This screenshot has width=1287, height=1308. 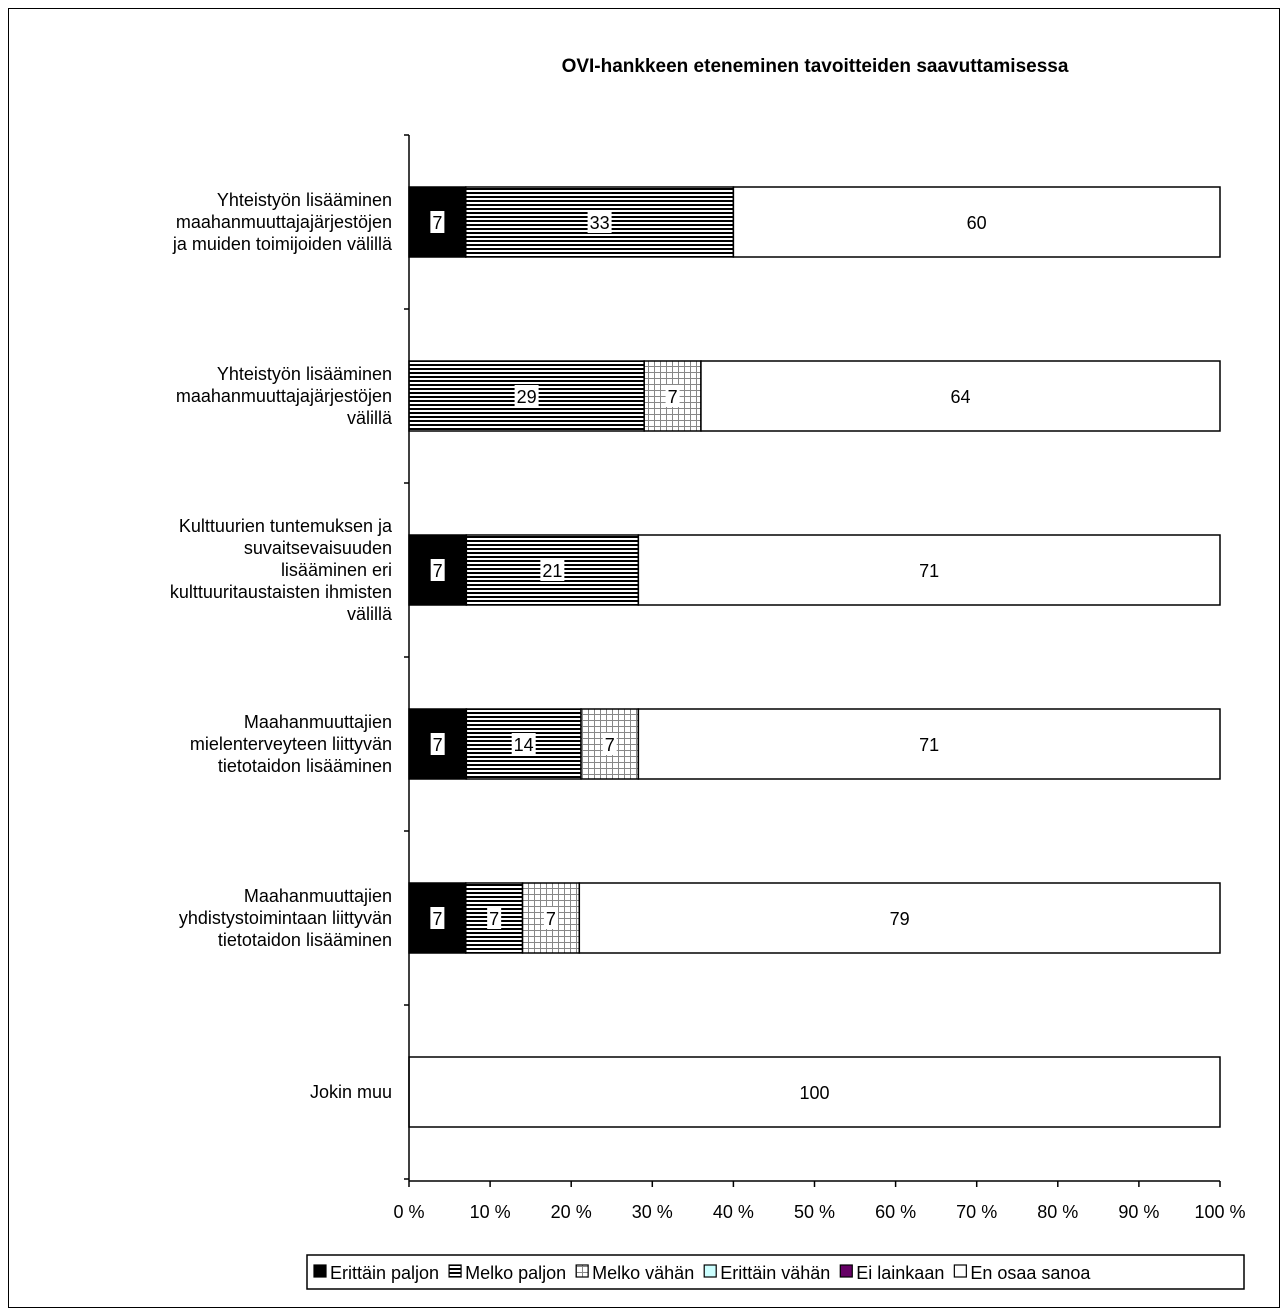 What do you see at coordinates (408, 1212) in the screenshot?
I see `x-tick-label: 0 %` at bounding box center [408, 1212].